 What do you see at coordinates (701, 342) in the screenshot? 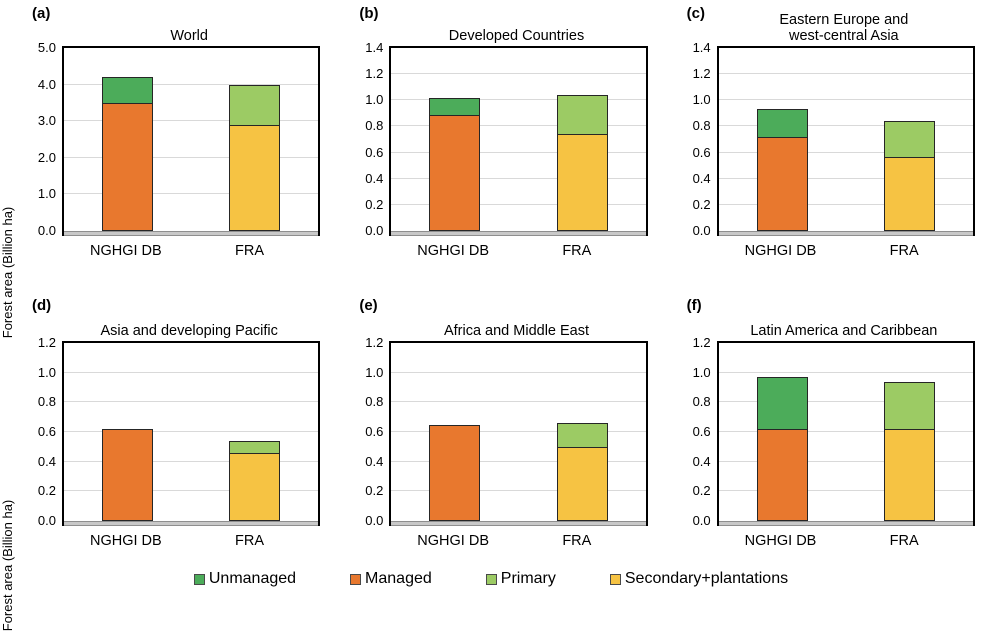
I see `y-tick-label: 1.2` at bounding box center [701, 342].